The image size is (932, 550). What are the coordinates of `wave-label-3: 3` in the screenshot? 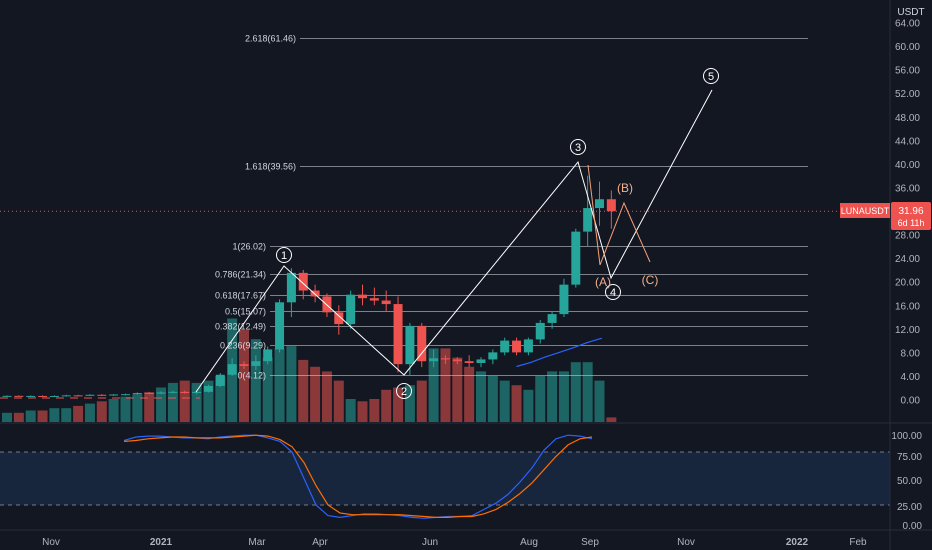 It's located at (578, 148).